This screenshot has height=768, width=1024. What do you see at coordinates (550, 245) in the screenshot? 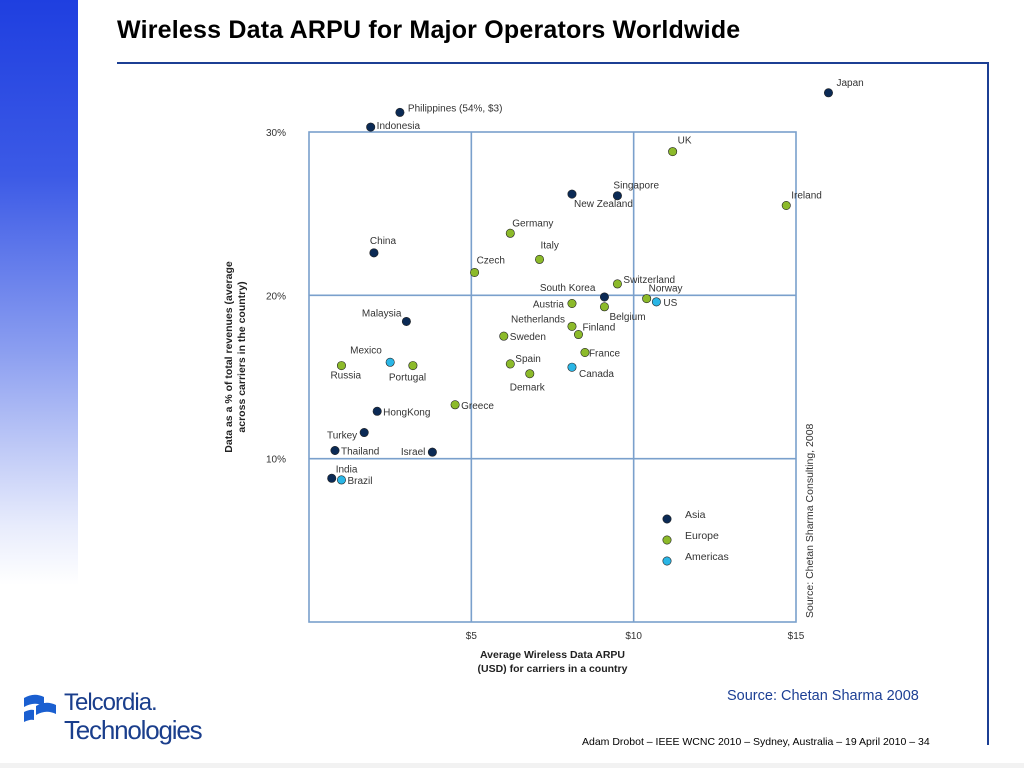
I see `data-point-label: Italy` at bounding box center [550, 245].